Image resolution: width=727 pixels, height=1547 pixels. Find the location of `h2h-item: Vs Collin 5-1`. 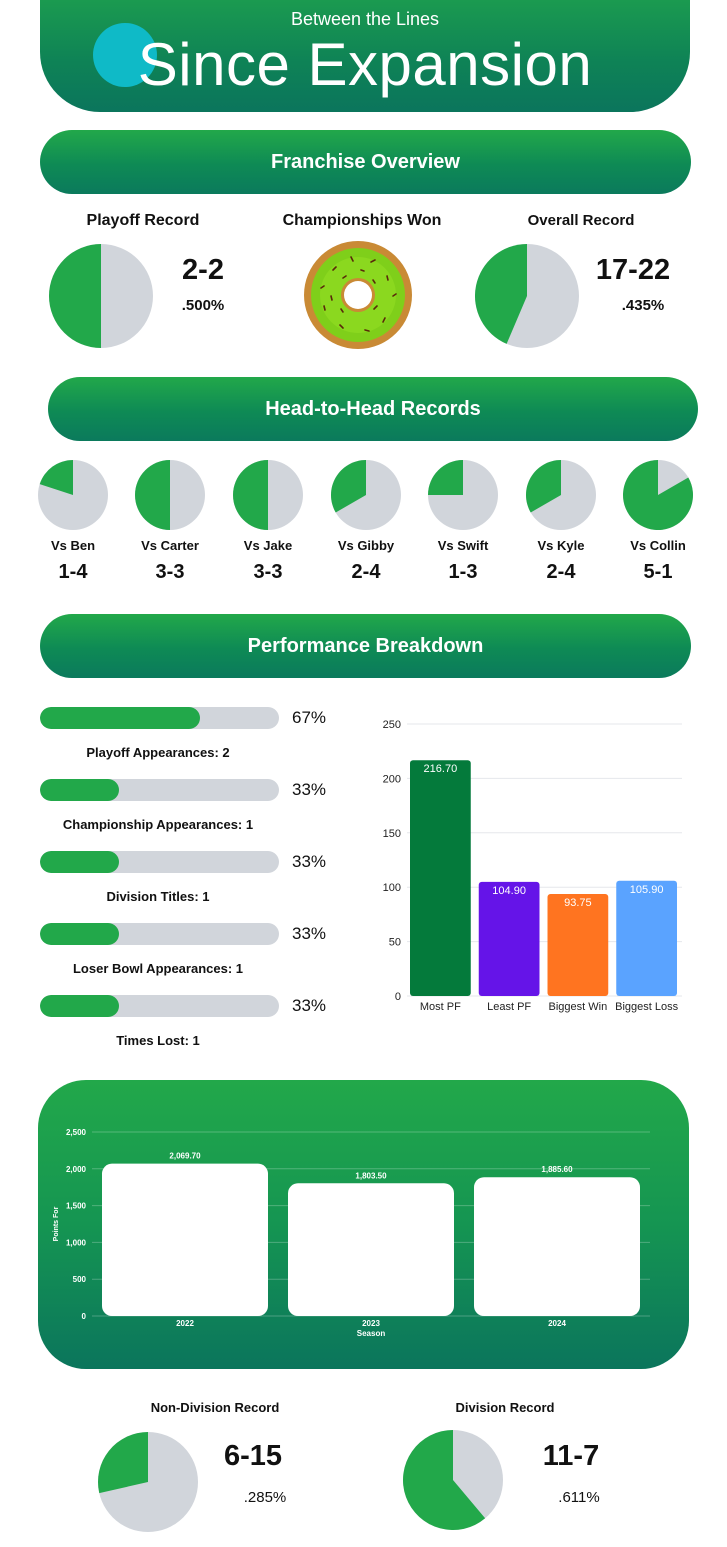

h2h-item: Vs Collin 5-1 is located at coordinates (658, 522).